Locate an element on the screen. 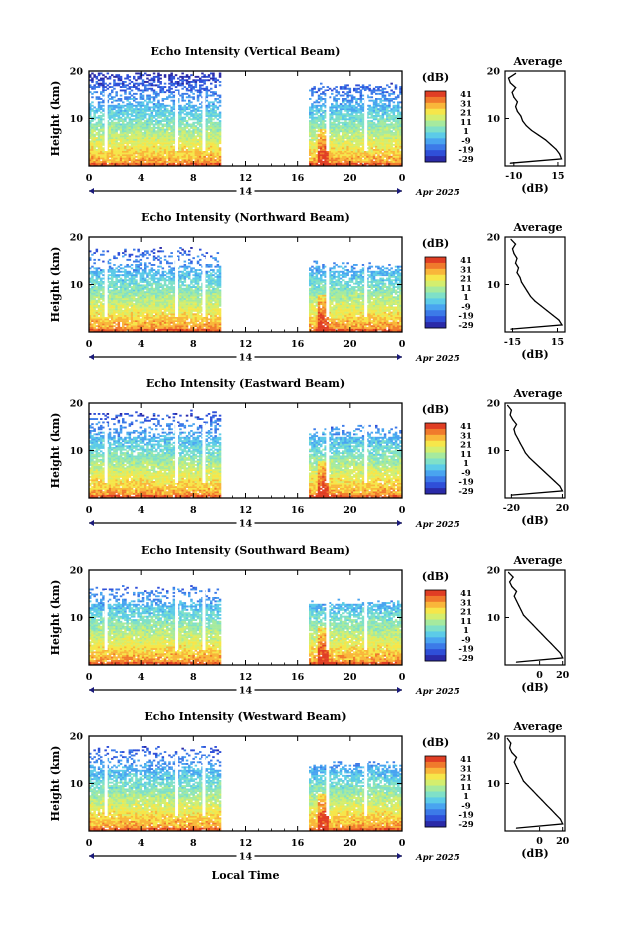  panel-title: Echo Intensity (Vertical Beam) is located at coordinates (245, 51).